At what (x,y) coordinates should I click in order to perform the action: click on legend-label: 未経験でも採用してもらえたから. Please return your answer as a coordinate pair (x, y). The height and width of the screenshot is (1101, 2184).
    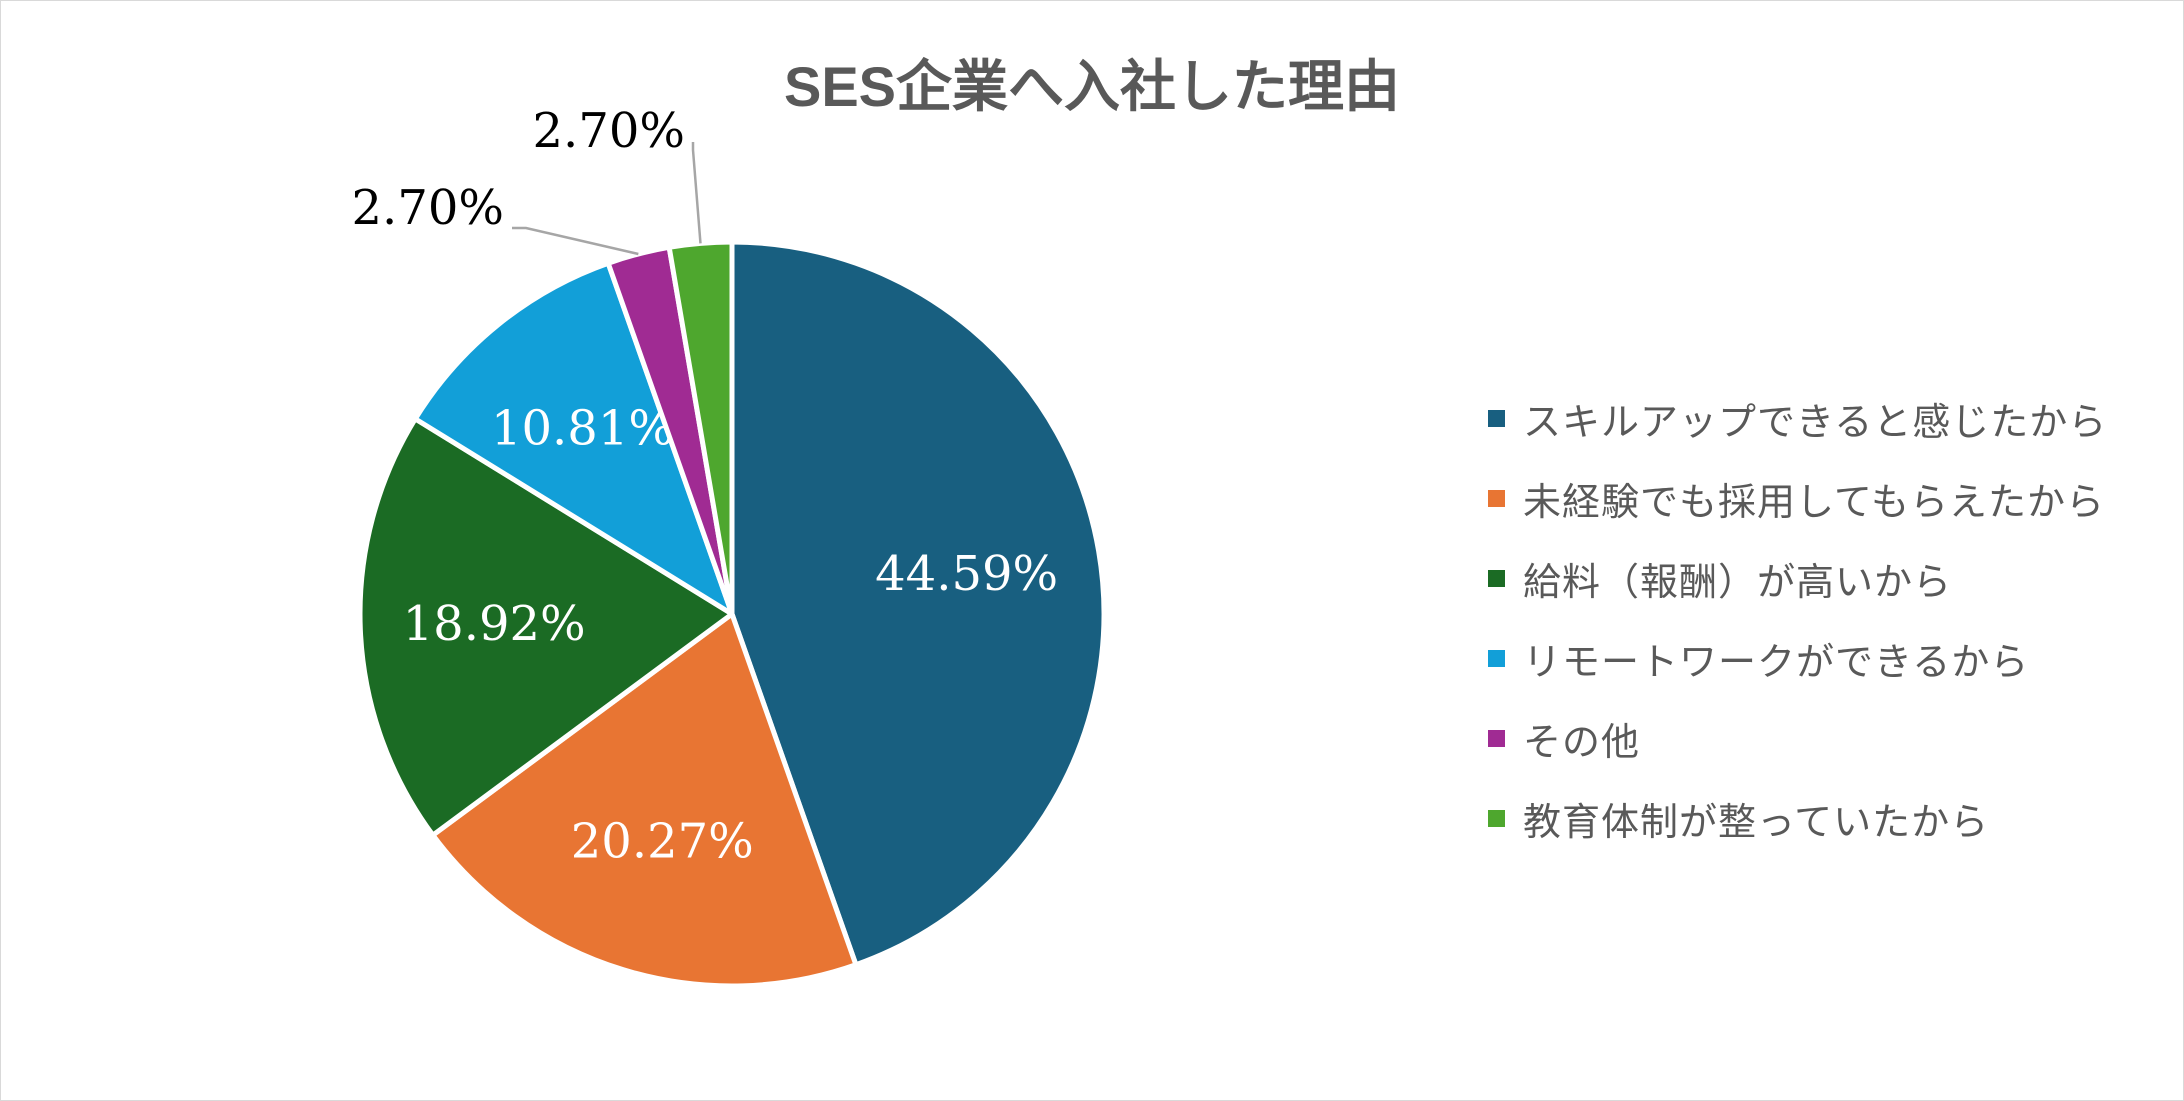
    Looking at the image, I should click on (1814, 501).